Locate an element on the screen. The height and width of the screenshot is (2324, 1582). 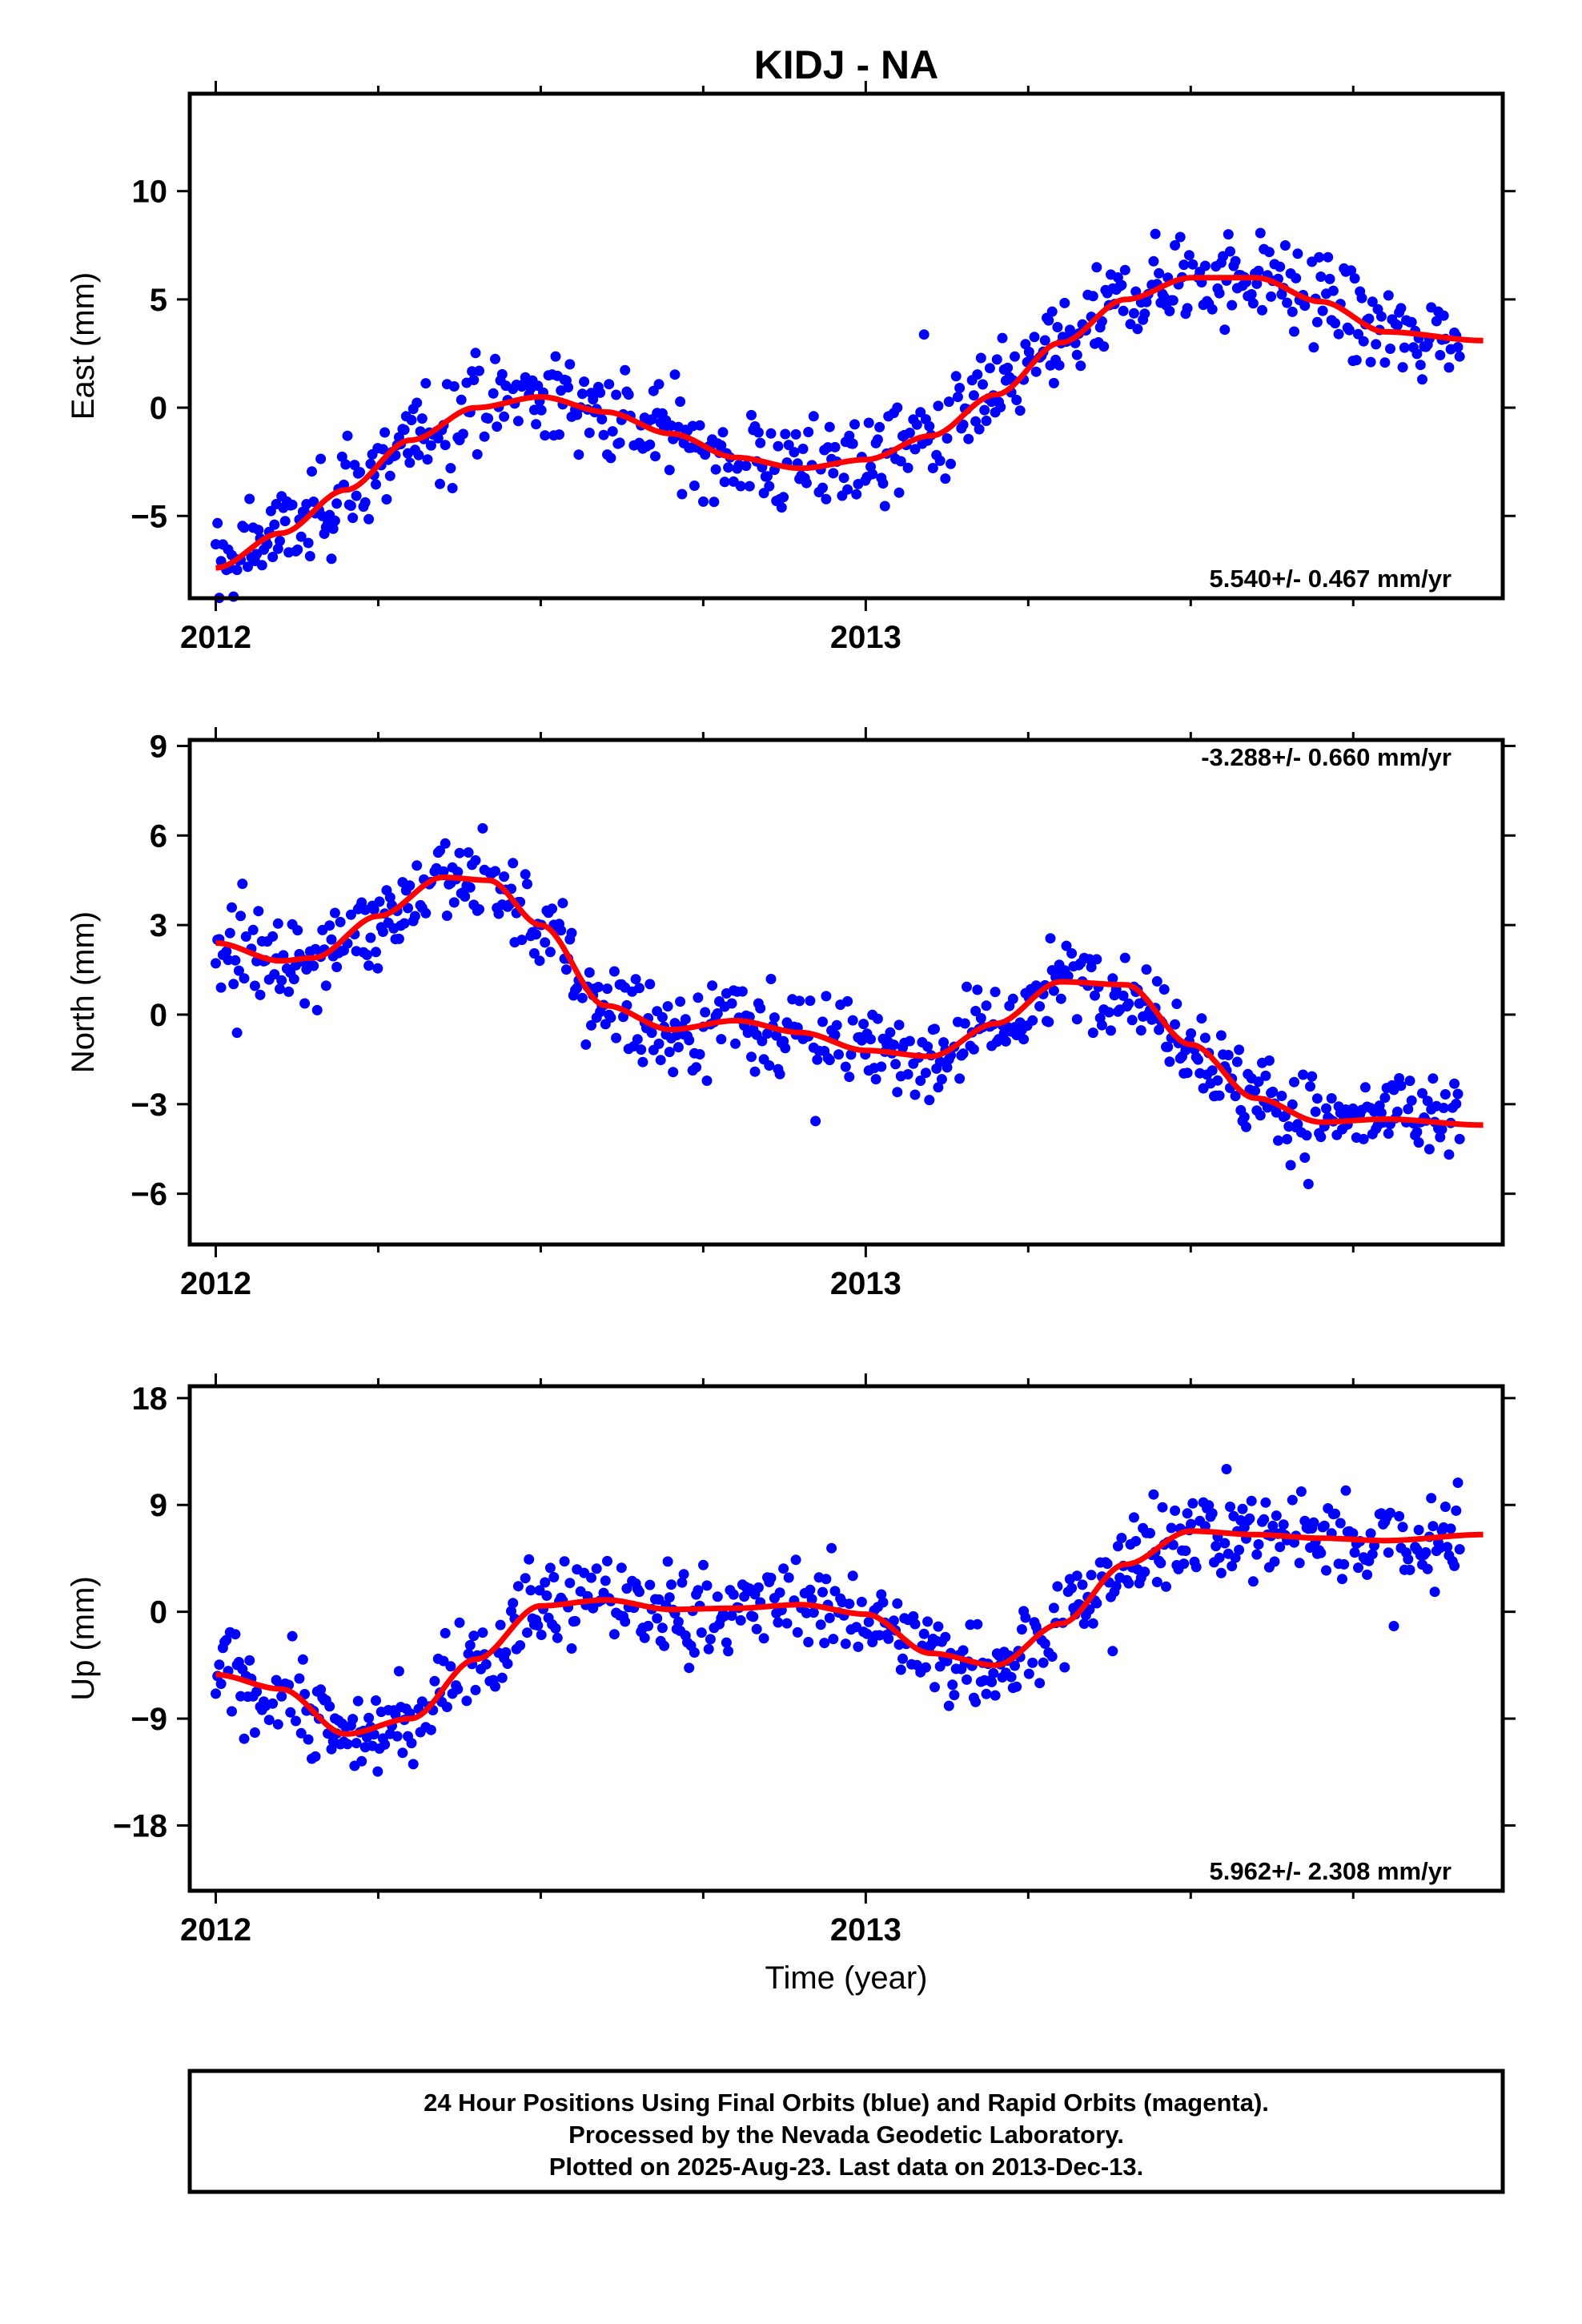
north-rate-label: -3.288+/- 0.660 mm/yr is located at coordinates (1327, 757).